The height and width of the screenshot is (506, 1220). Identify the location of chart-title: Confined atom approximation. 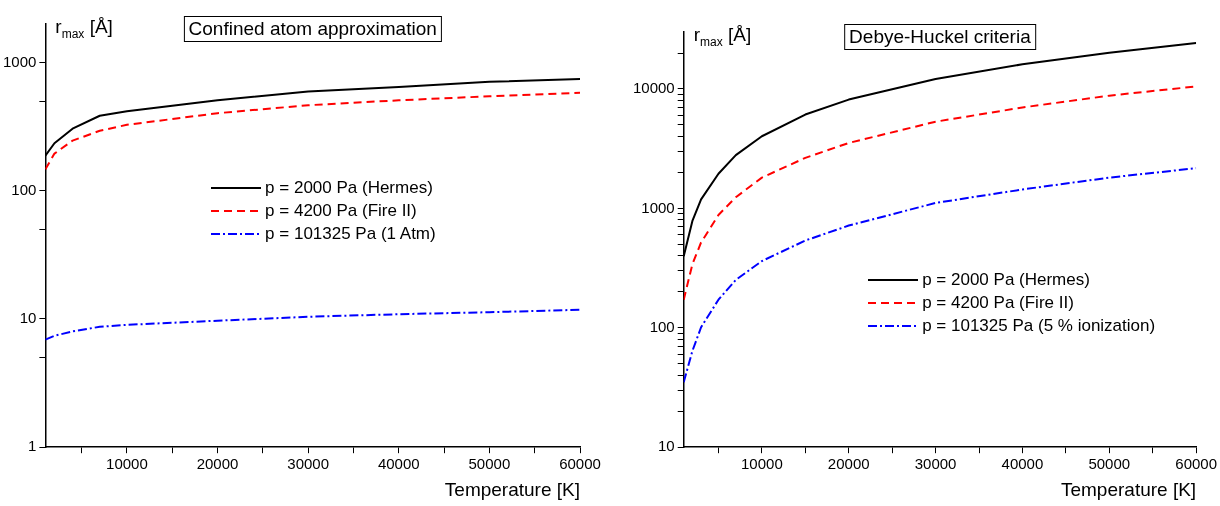
(312, 29).